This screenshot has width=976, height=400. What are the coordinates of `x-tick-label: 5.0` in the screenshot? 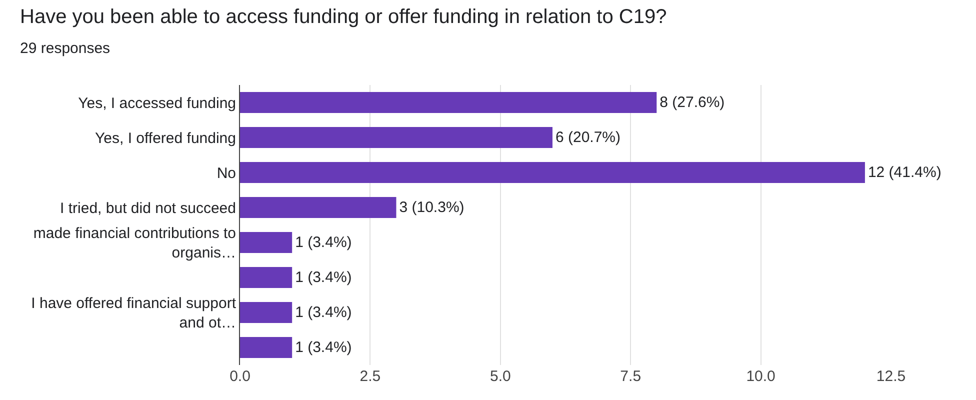 It's located at (500, 376).